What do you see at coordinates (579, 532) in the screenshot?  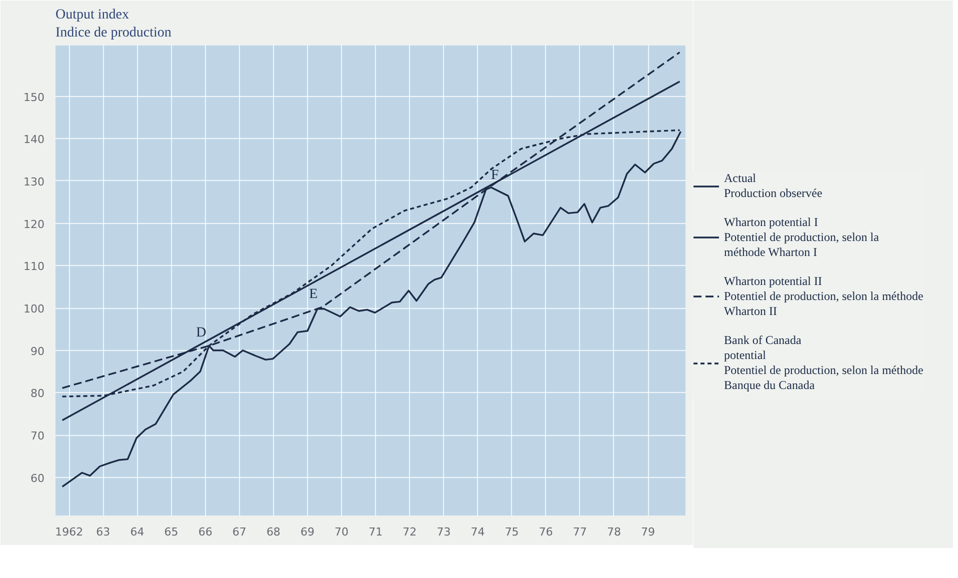 I see `x-tick-label: 77` at bounding box center [579, 532].